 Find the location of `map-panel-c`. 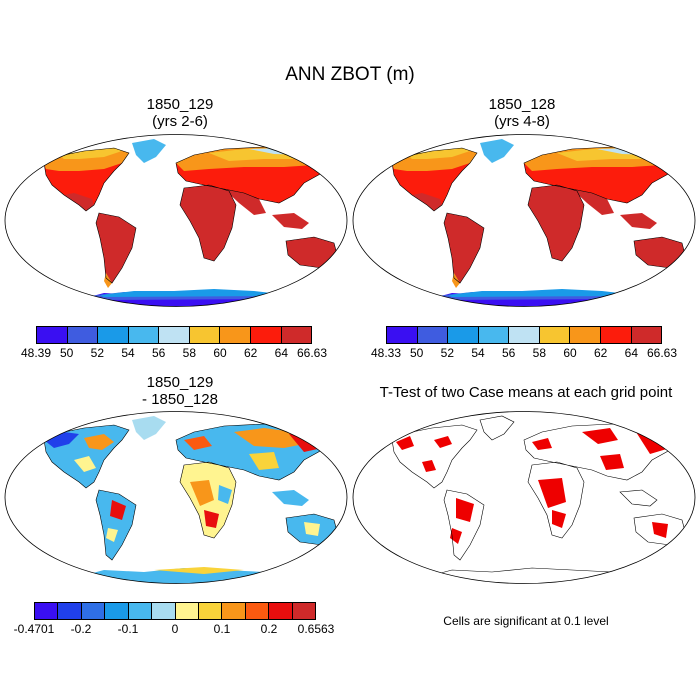

map-panel-c is located at coordinates (176, 497).